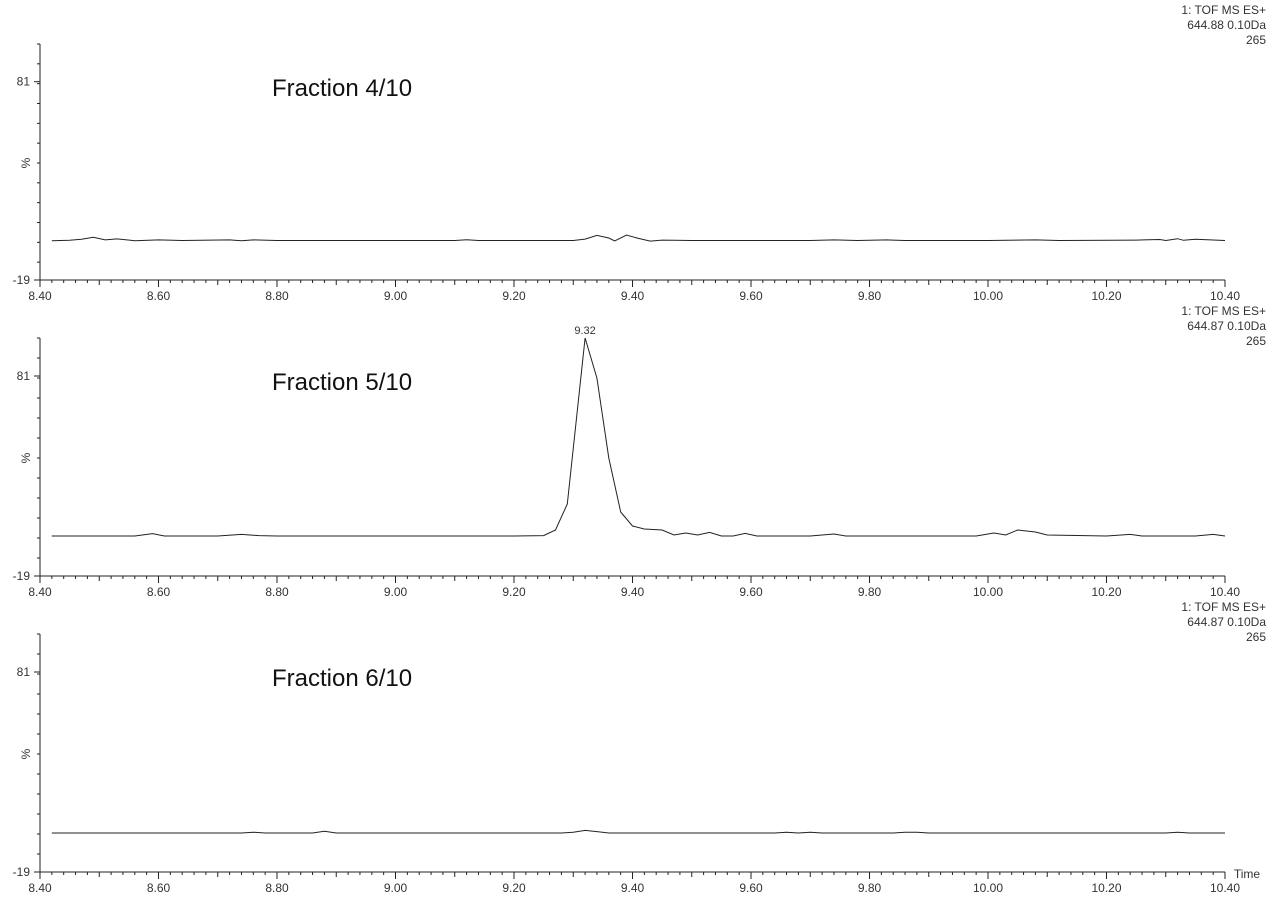 Image resolution: width=1280 pixels, height=912 pixels. What do you see at coordinates (342, 382) in the screenshot?
I see `chart-title: Fraction 5/10` at bounding box center [342, 382].